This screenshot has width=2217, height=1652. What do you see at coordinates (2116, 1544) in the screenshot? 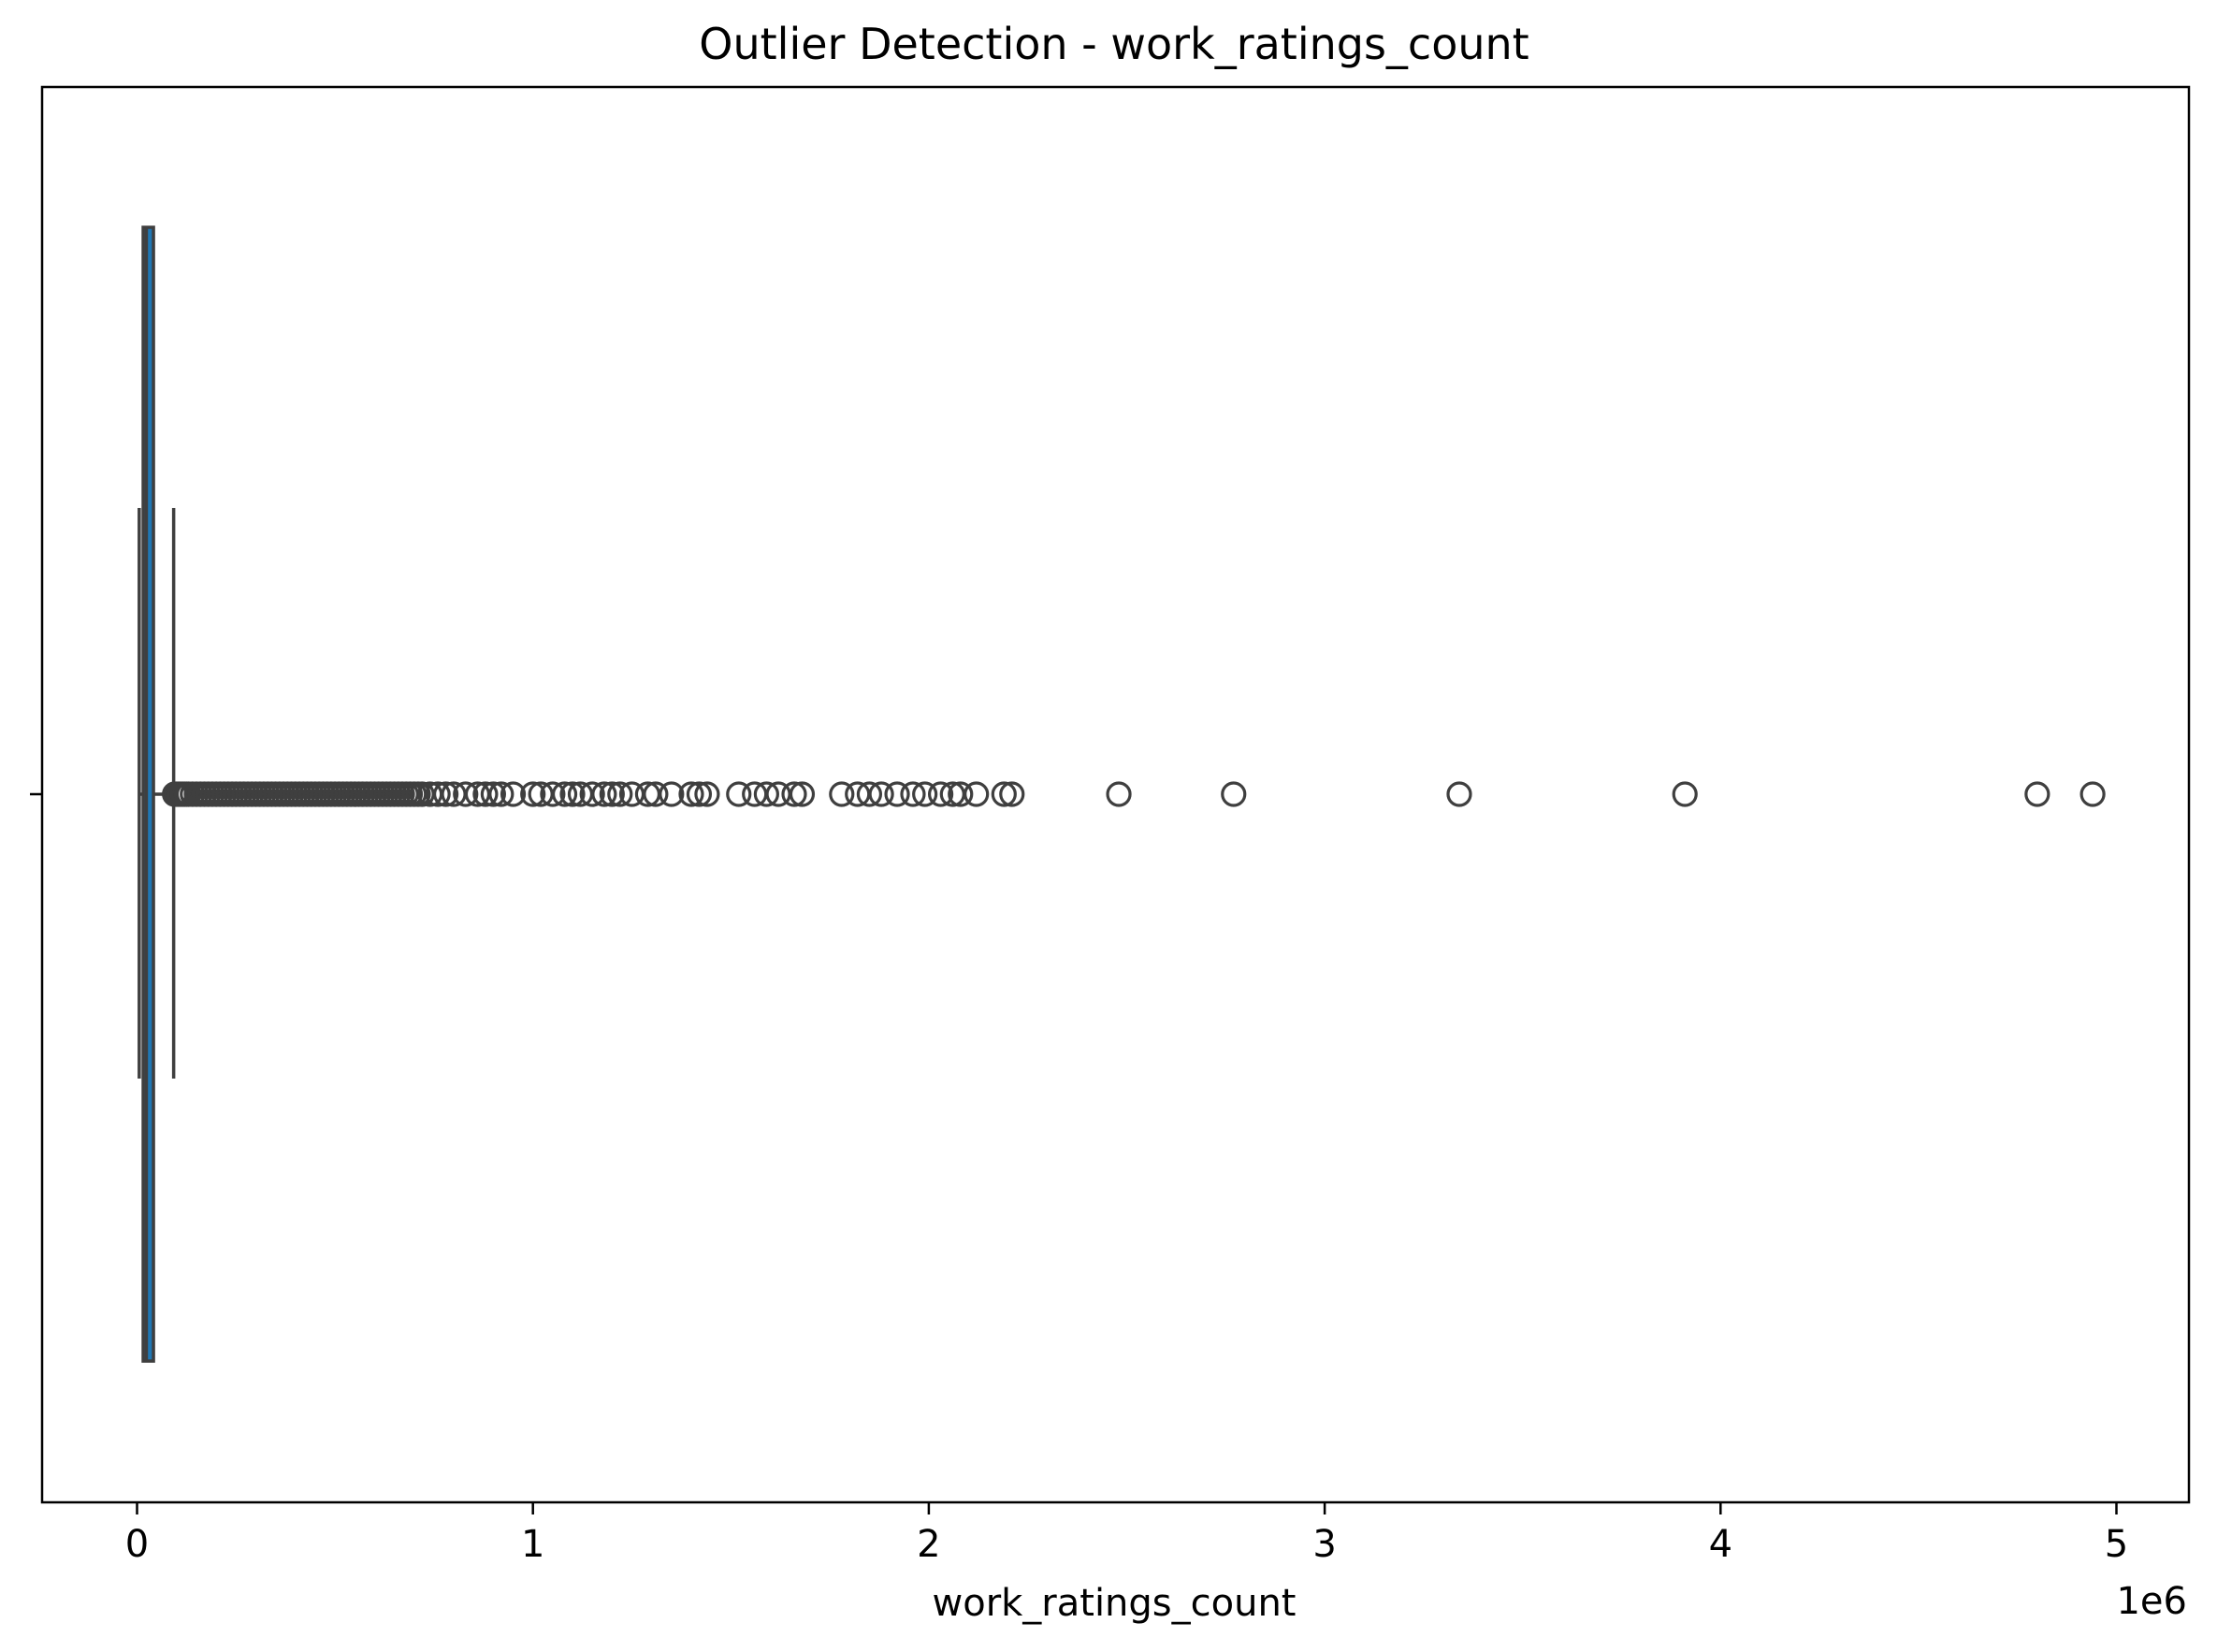
I see `x-tick-label-5: 5` at bounding box center [2116, 1544].